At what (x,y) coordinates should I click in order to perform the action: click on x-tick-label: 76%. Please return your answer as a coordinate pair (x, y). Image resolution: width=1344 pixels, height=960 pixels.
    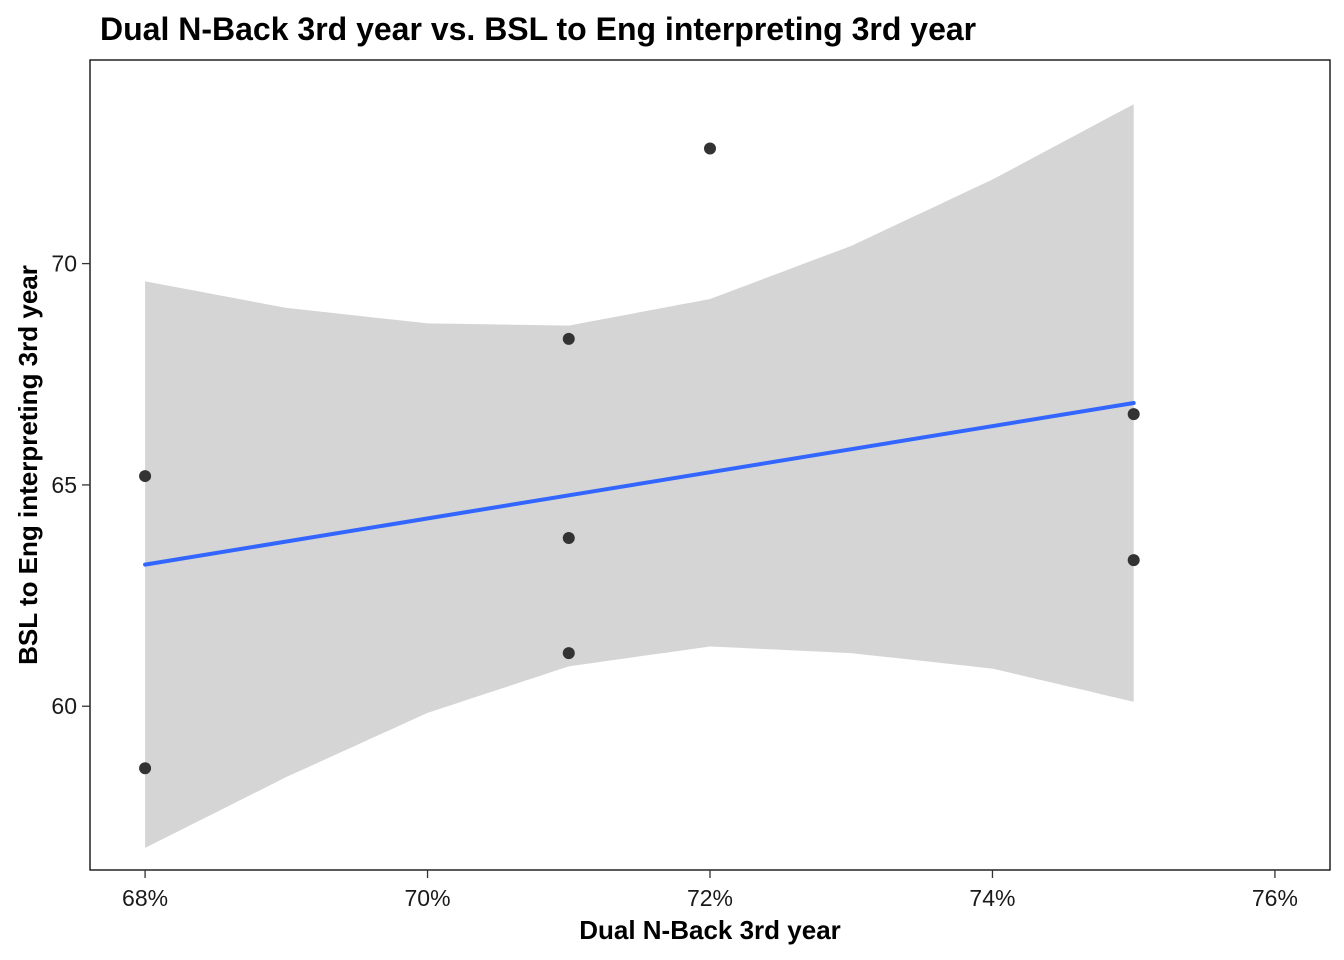
    Looking at the image, I should click on (1275, 898).